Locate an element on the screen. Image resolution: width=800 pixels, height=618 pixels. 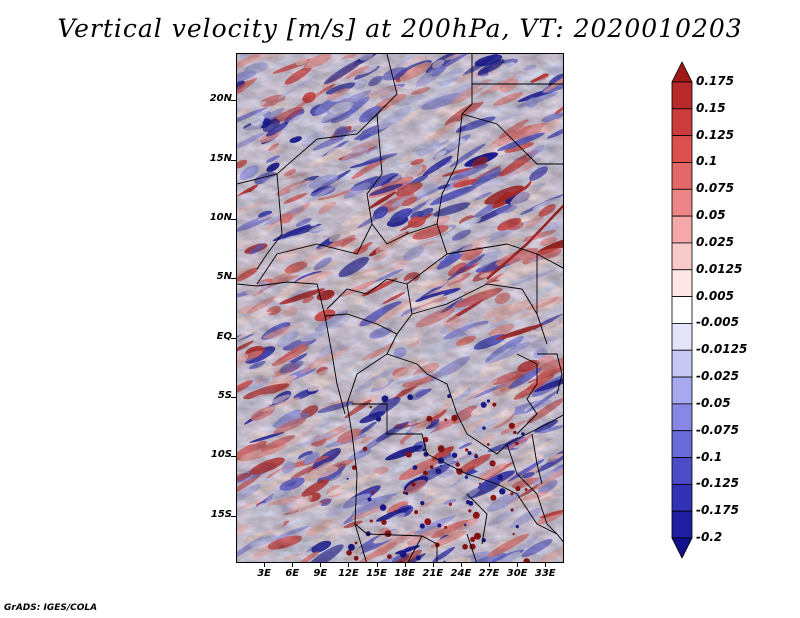
colorbar is located at coordinates (682, 310).